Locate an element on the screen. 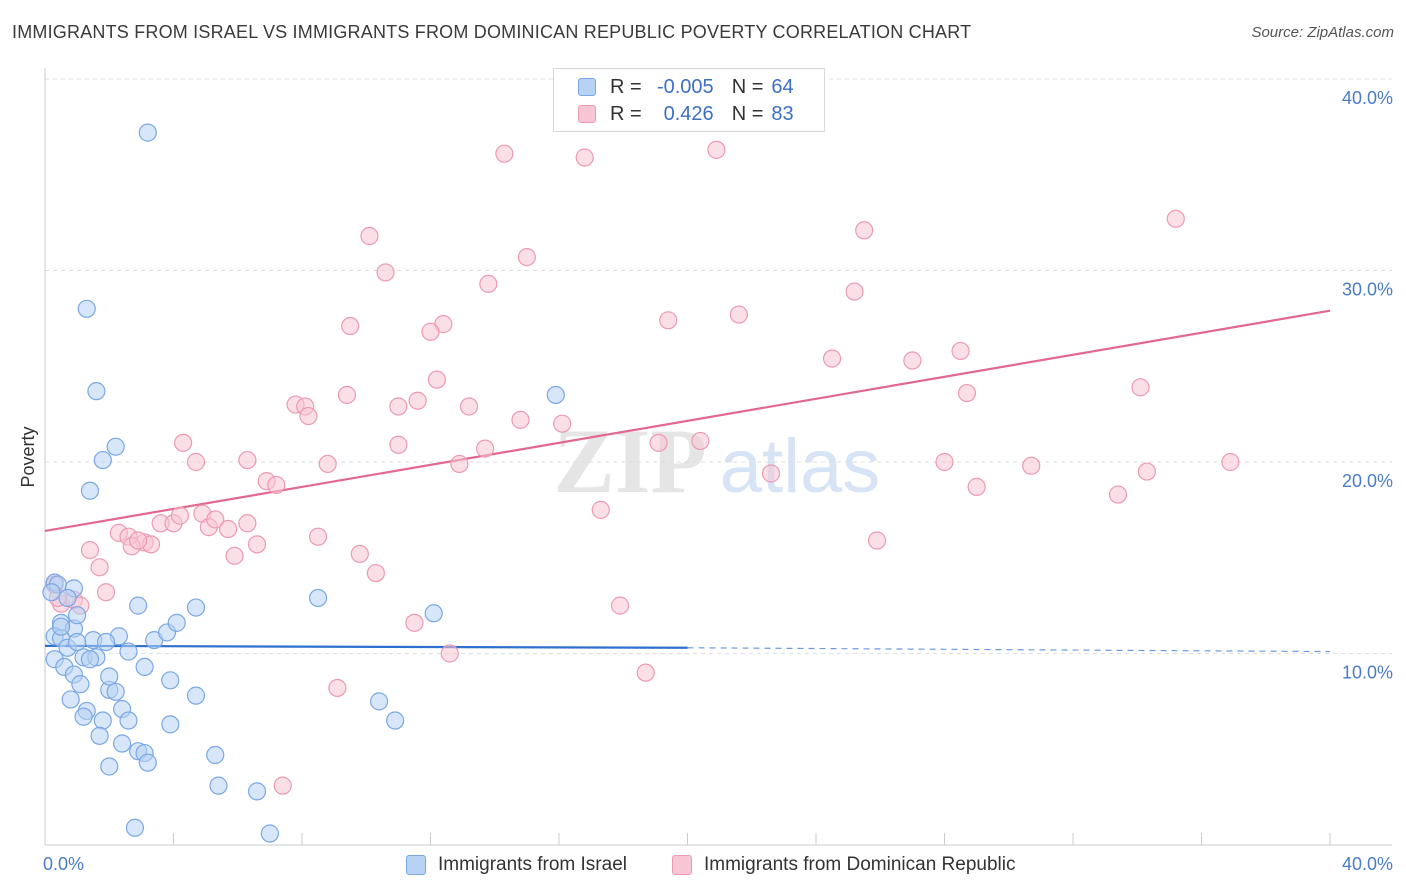  legend-n-label: N = is located at coordinates (747, 86).